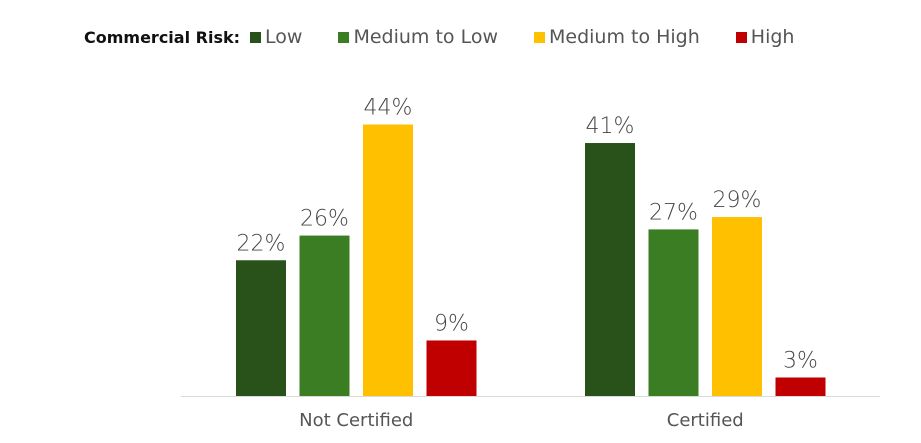  I want to click on value-label-certified-low: 41%, so click(610, 126).